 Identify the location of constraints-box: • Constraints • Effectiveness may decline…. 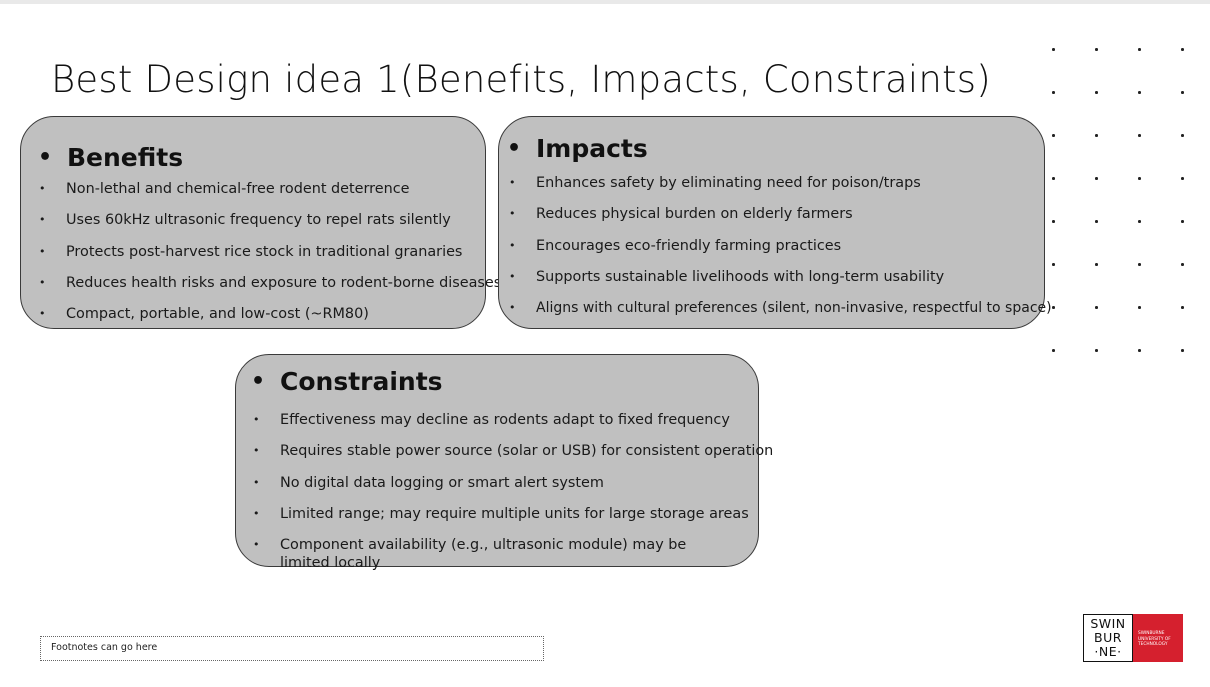
(504, 462).